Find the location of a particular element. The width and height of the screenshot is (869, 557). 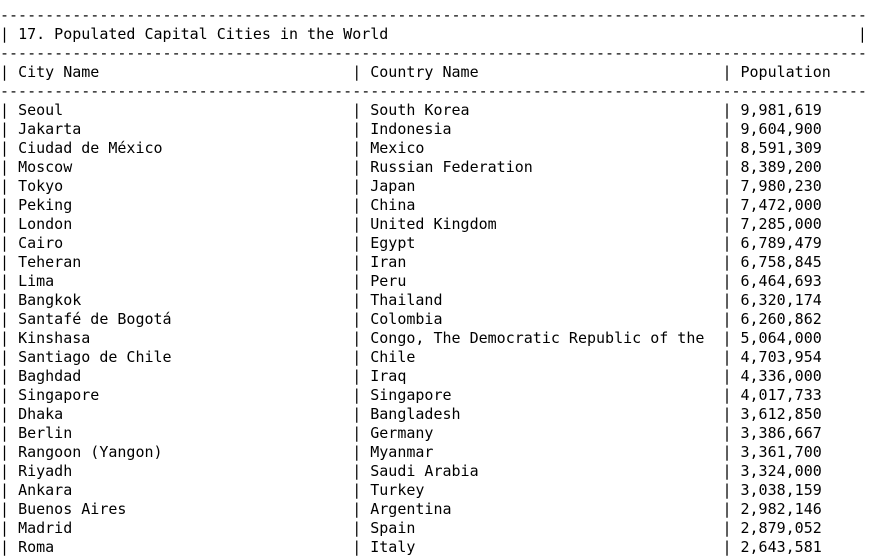

city-name-cell: Bangkok is located at coordinates (180, 300).